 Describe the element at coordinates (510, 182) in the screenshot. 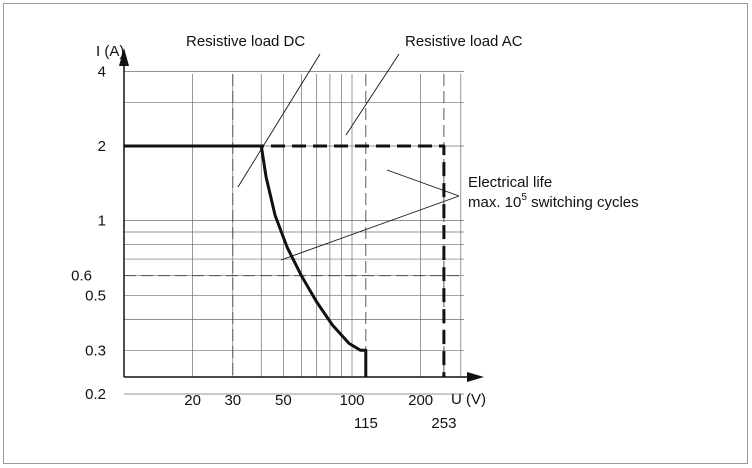

I see `annotation-life-label-line1: Electrical life` at that location.